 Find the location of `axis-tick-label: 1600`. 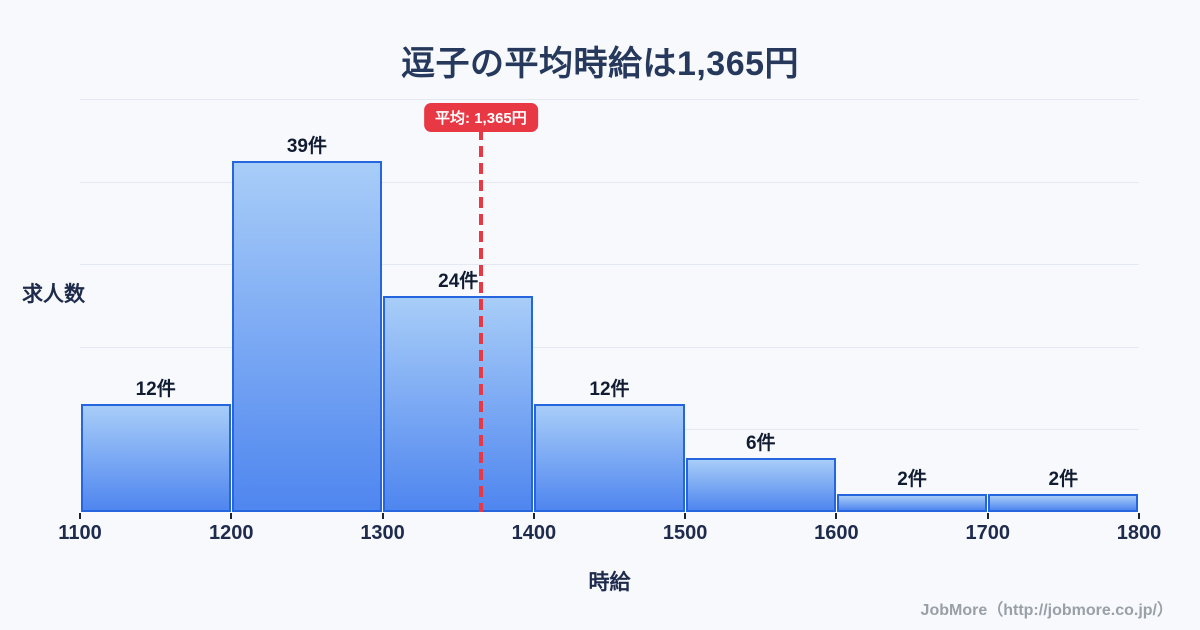

axis-tick-label: 1600 is located at coordinates (836, 533).